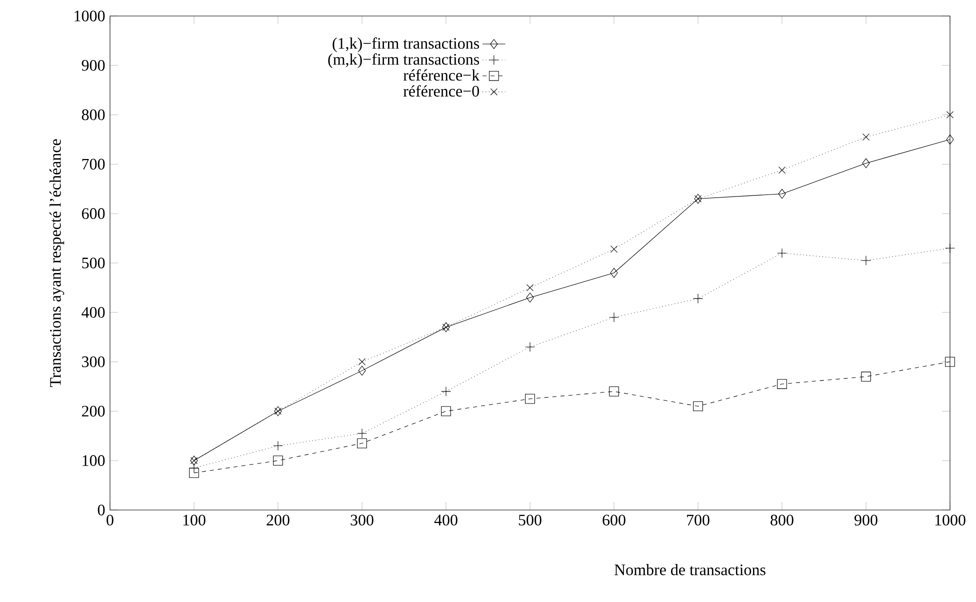  What do you see at coordinates (89, 16) in the screenshot?
I see `y-tick-label: 1000` at bounding box center [89, 16].